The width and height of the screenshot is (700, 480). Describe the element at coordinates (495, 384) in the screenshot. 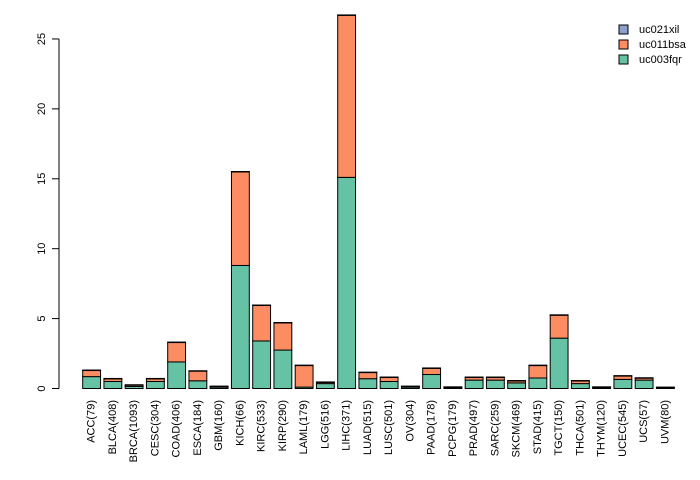

I see `bar-uc003fqr-SARC(259)` at that location.